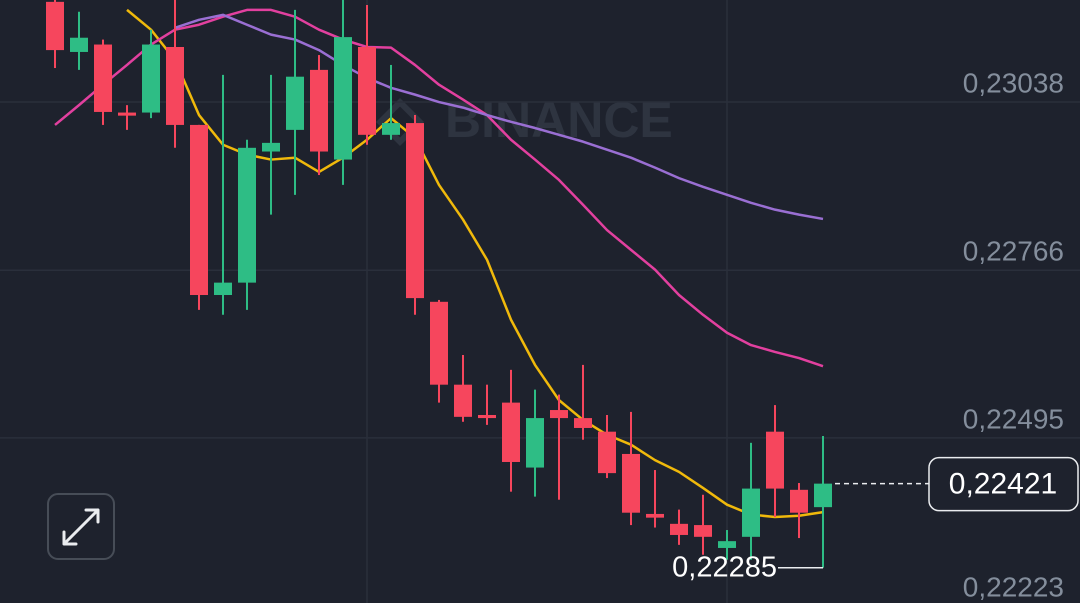 The image size is (1080, 603). I want to click on expand-button, so click(81, 526).